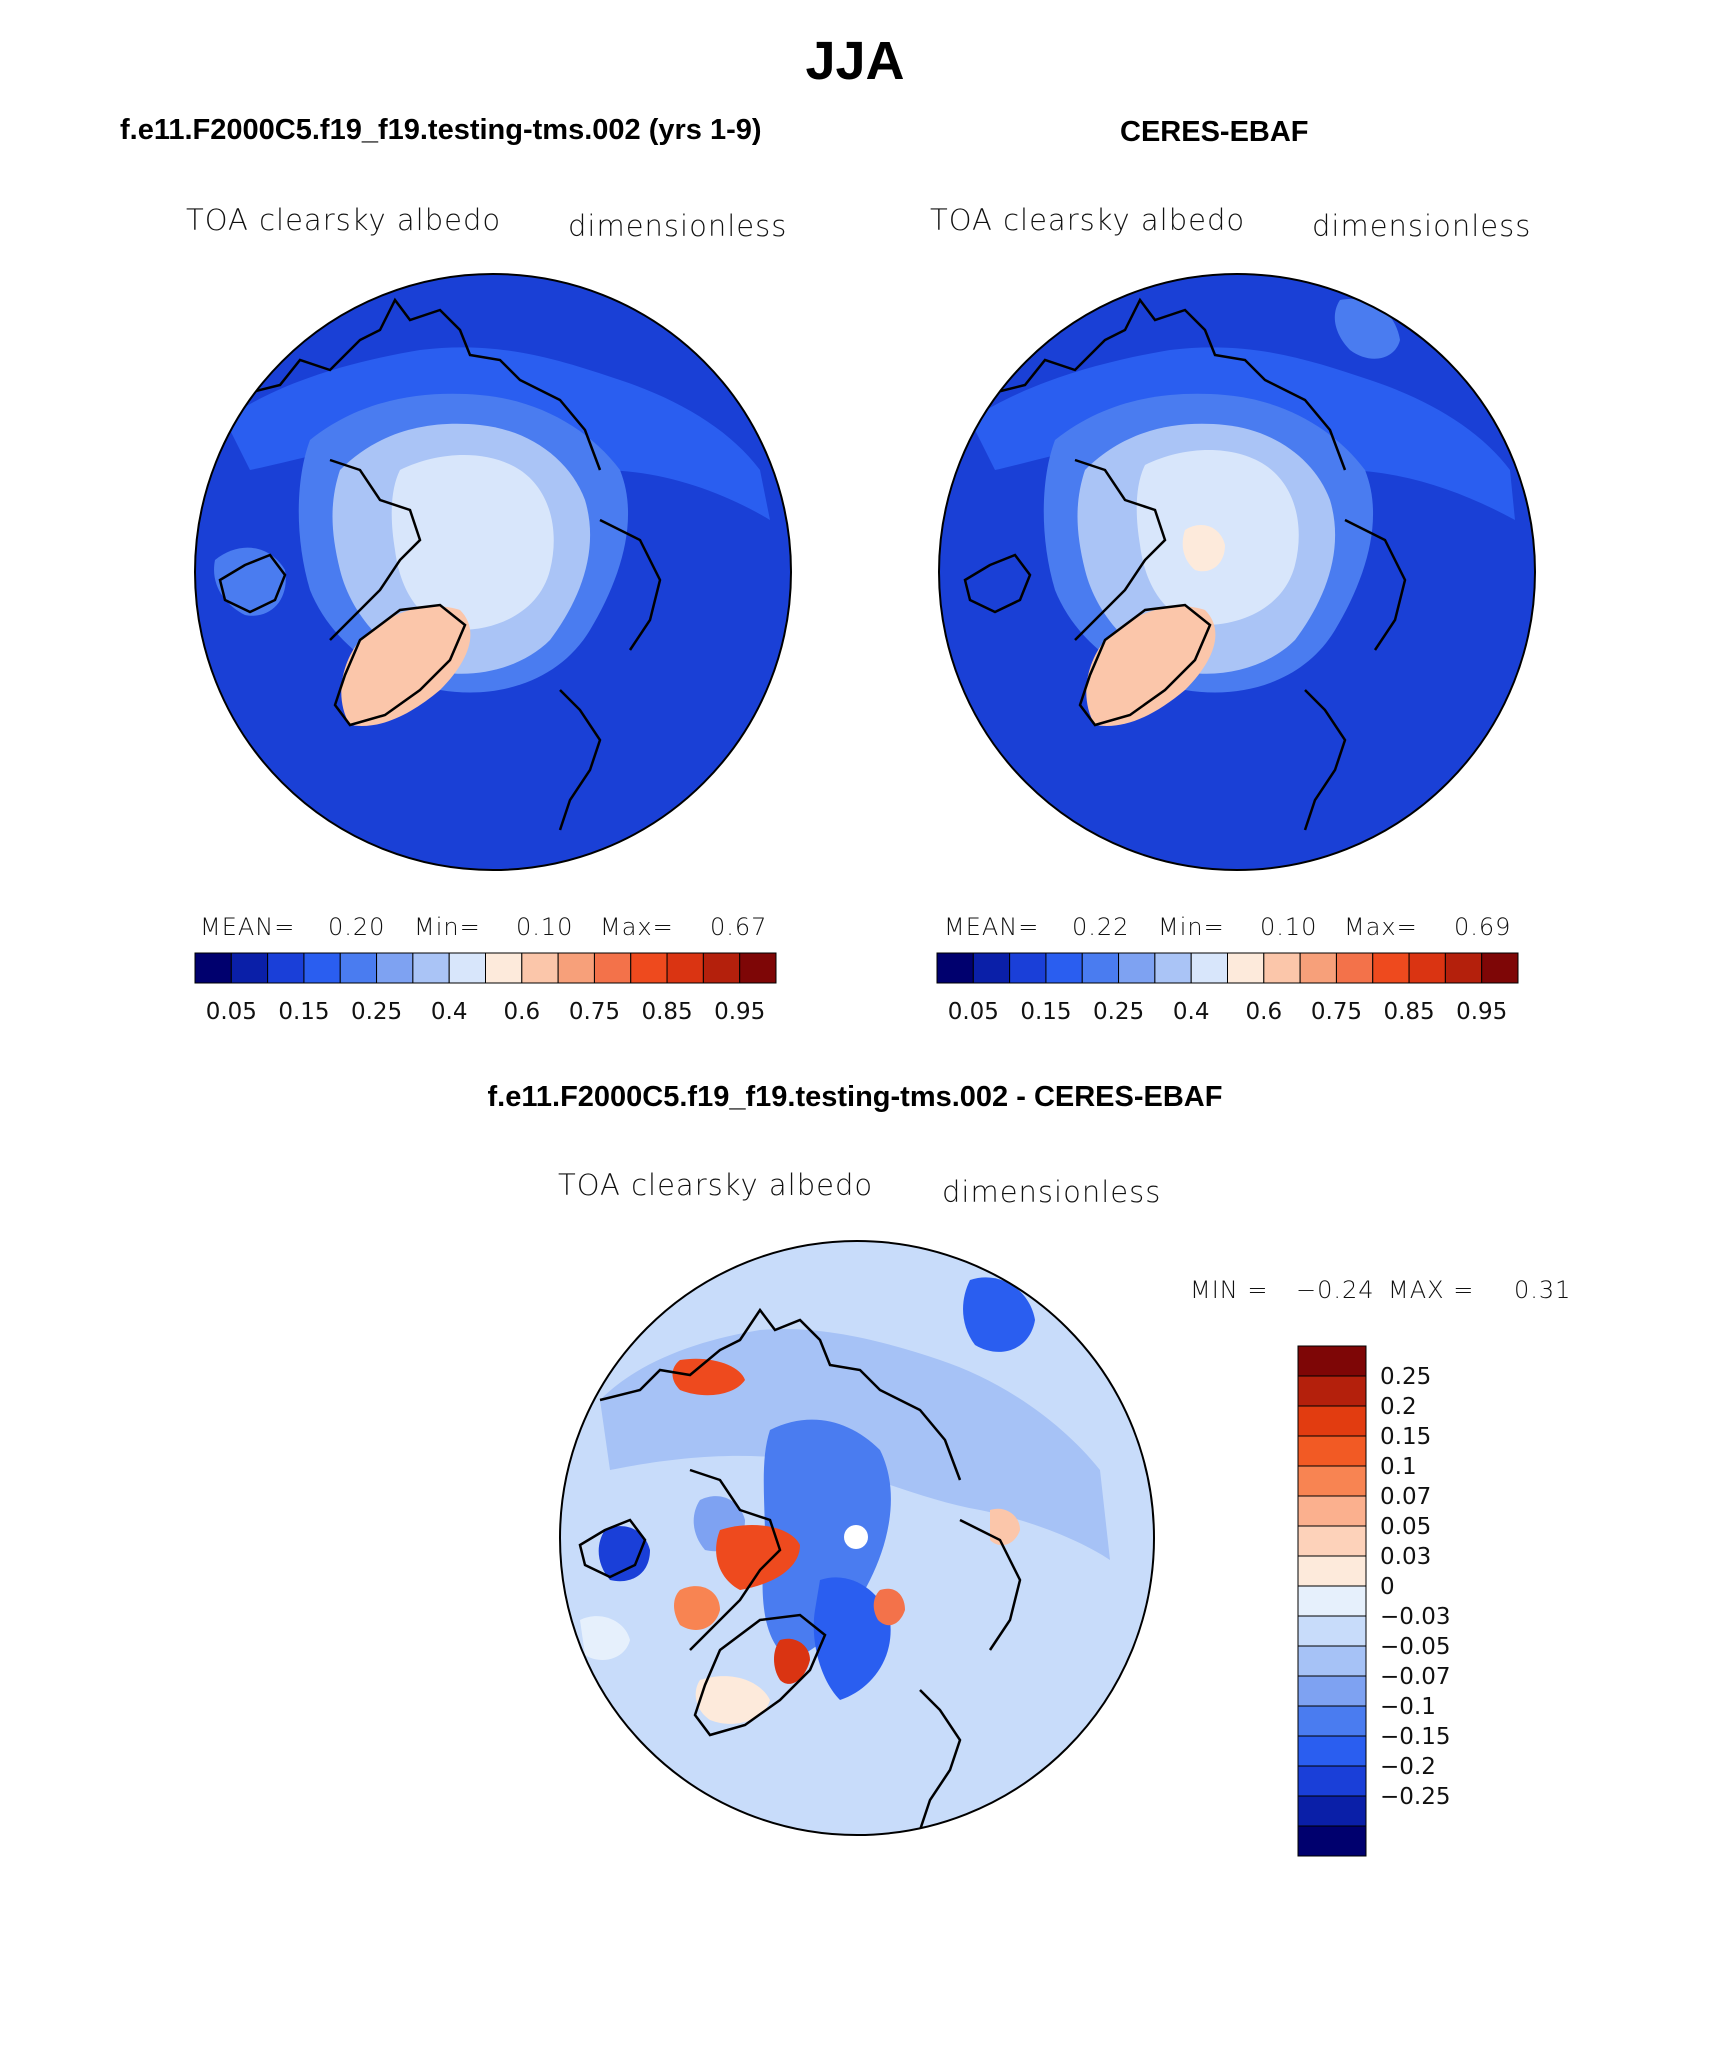  Describe the element at coordinates (1408, 1012) in the screenshot. I see `obs-colorbar-tick-label: 0.85` at that location.